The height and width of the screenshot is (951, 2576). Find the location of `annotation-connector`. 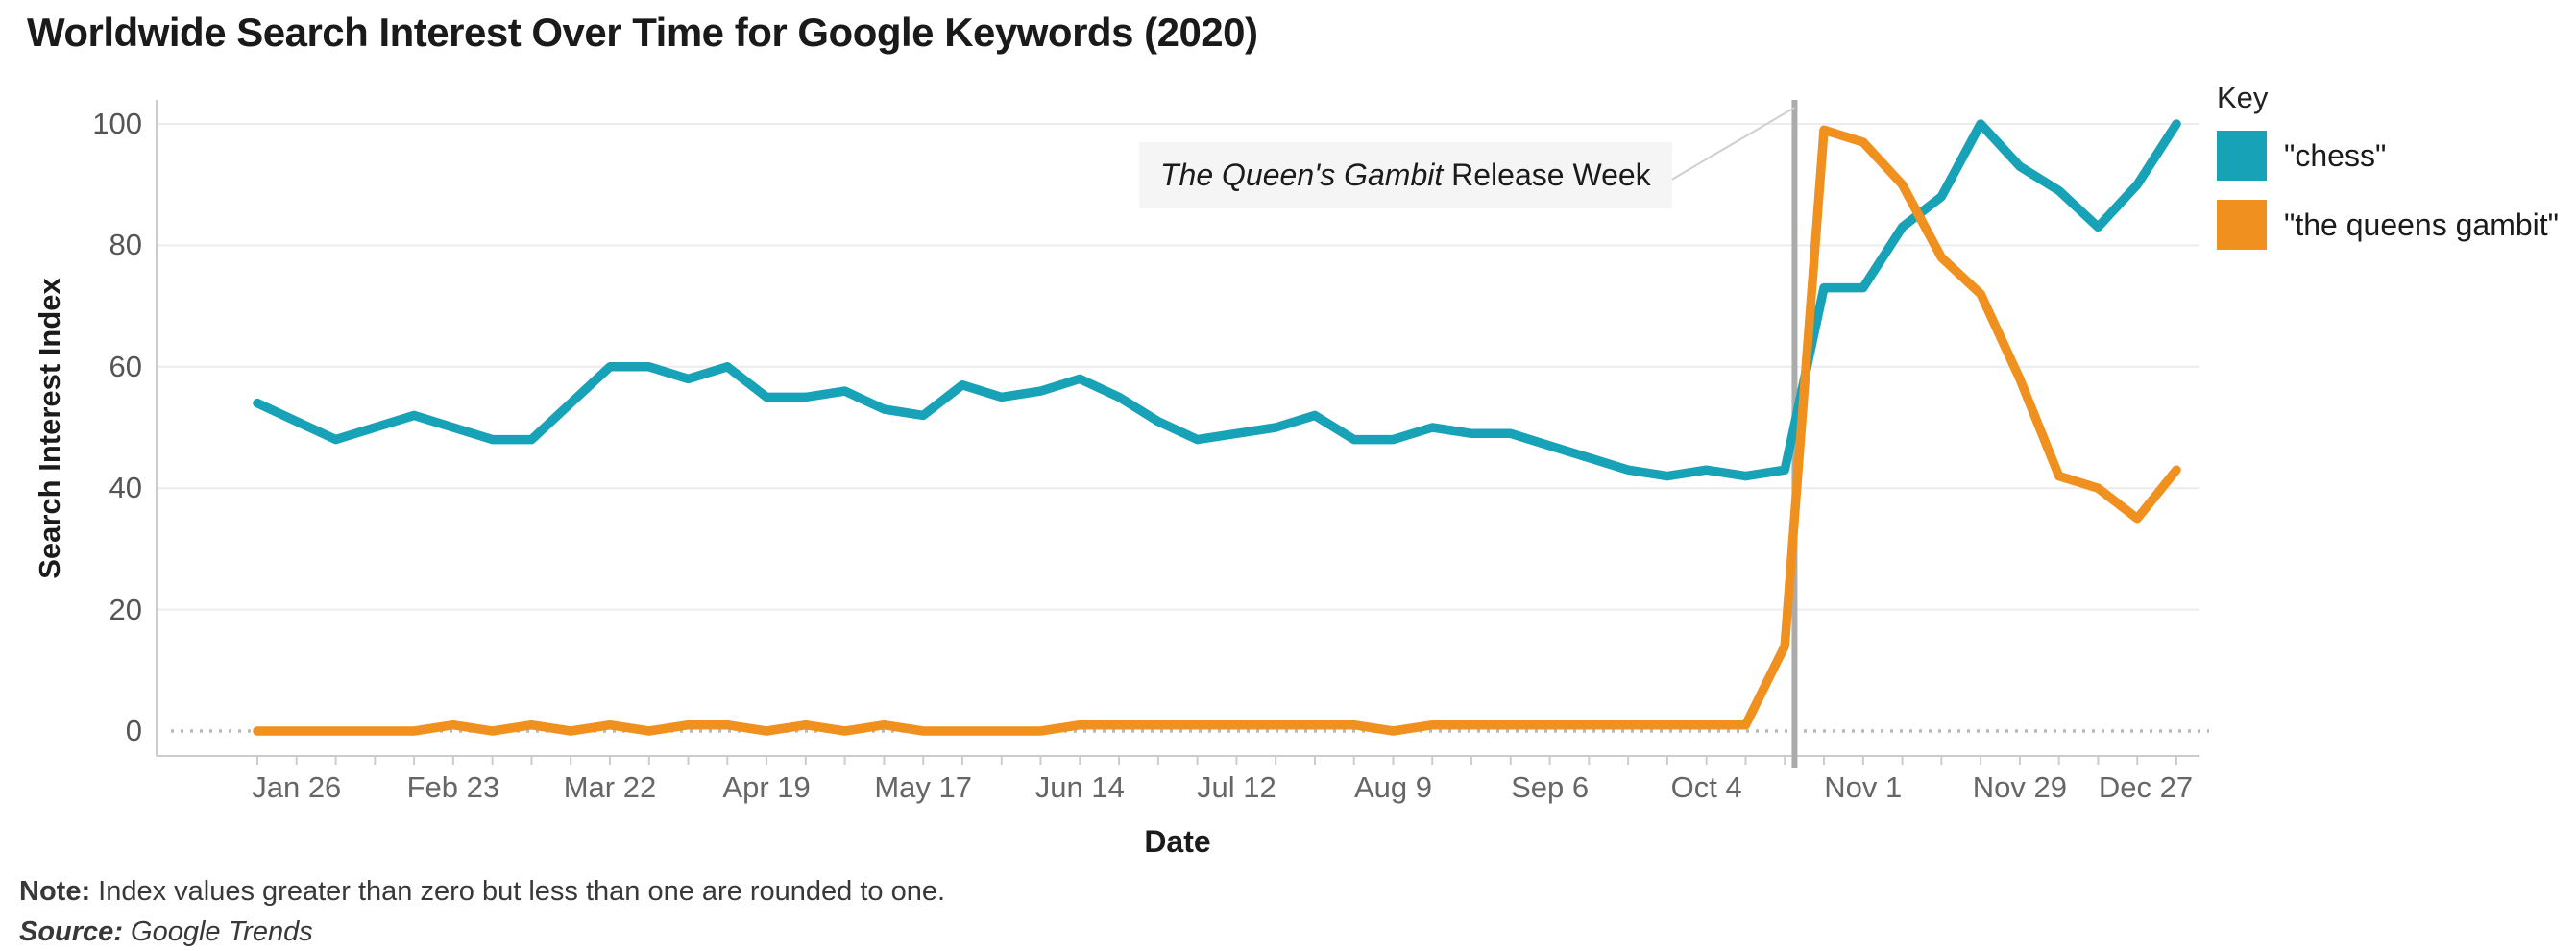

annotation-connector is located at coordinates (1725, 148).